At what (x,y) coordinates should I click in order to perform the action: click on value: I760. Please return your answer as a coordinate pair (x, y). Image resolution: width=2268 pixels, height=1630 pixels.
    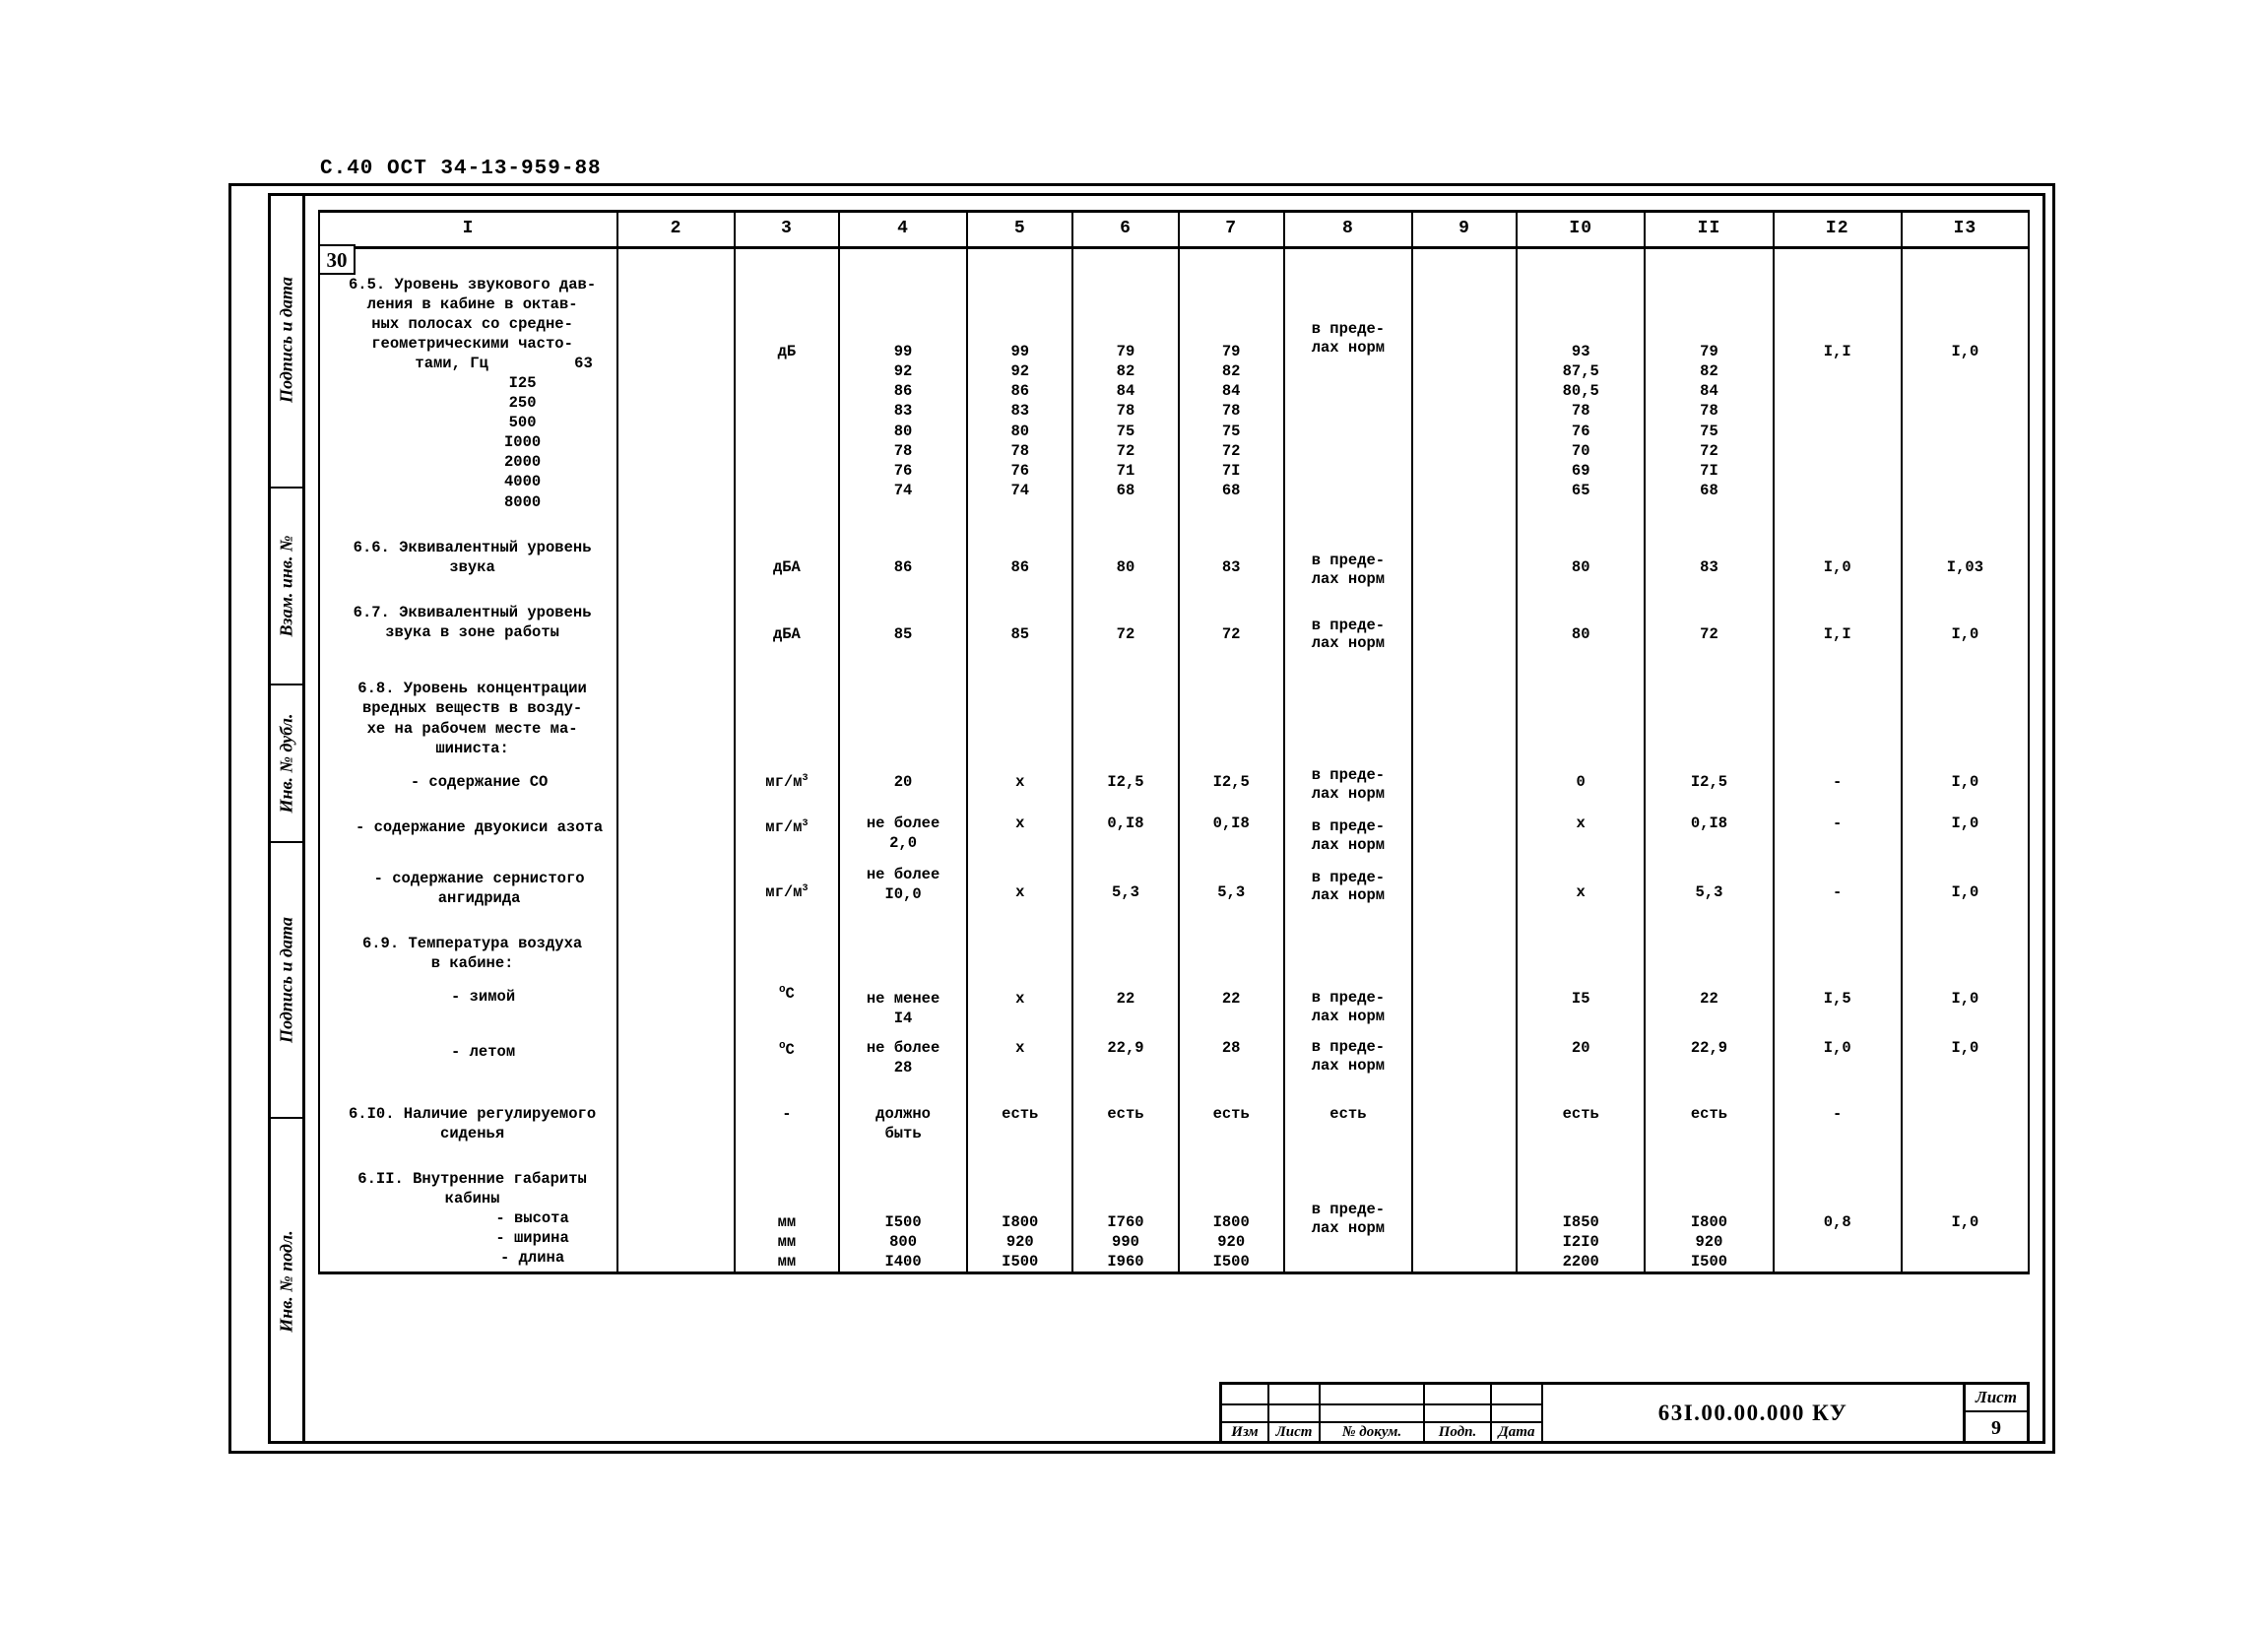
    Looking at the image, I should click on (1126, 1221).